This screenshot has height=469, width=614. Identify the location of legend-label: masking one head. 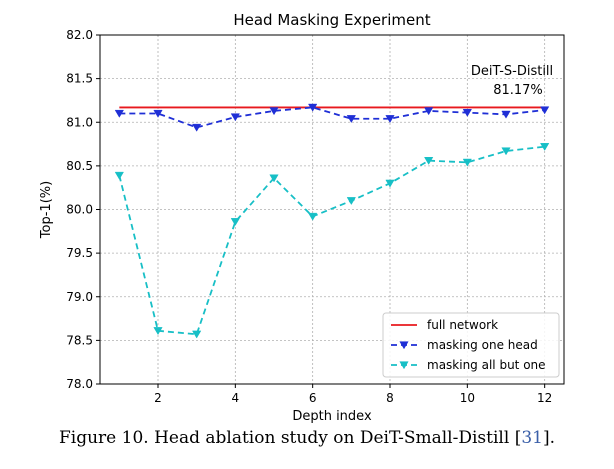
(482, 345).